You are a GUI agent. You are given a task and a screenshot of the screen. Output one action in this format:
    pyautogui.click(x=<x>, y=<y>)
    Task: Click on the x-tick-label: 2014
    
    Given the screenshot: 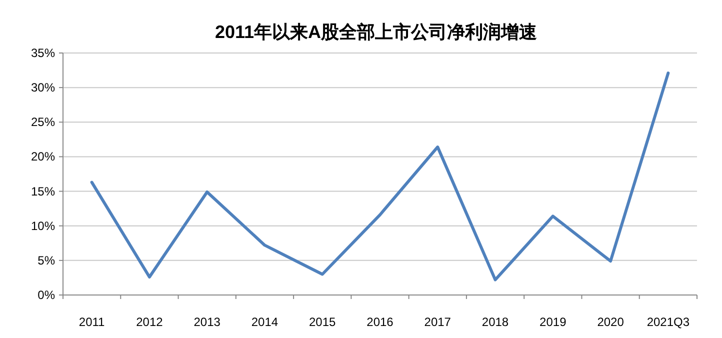 What is the action you would take?
    pyautogui.click(x=264, y=322)
    